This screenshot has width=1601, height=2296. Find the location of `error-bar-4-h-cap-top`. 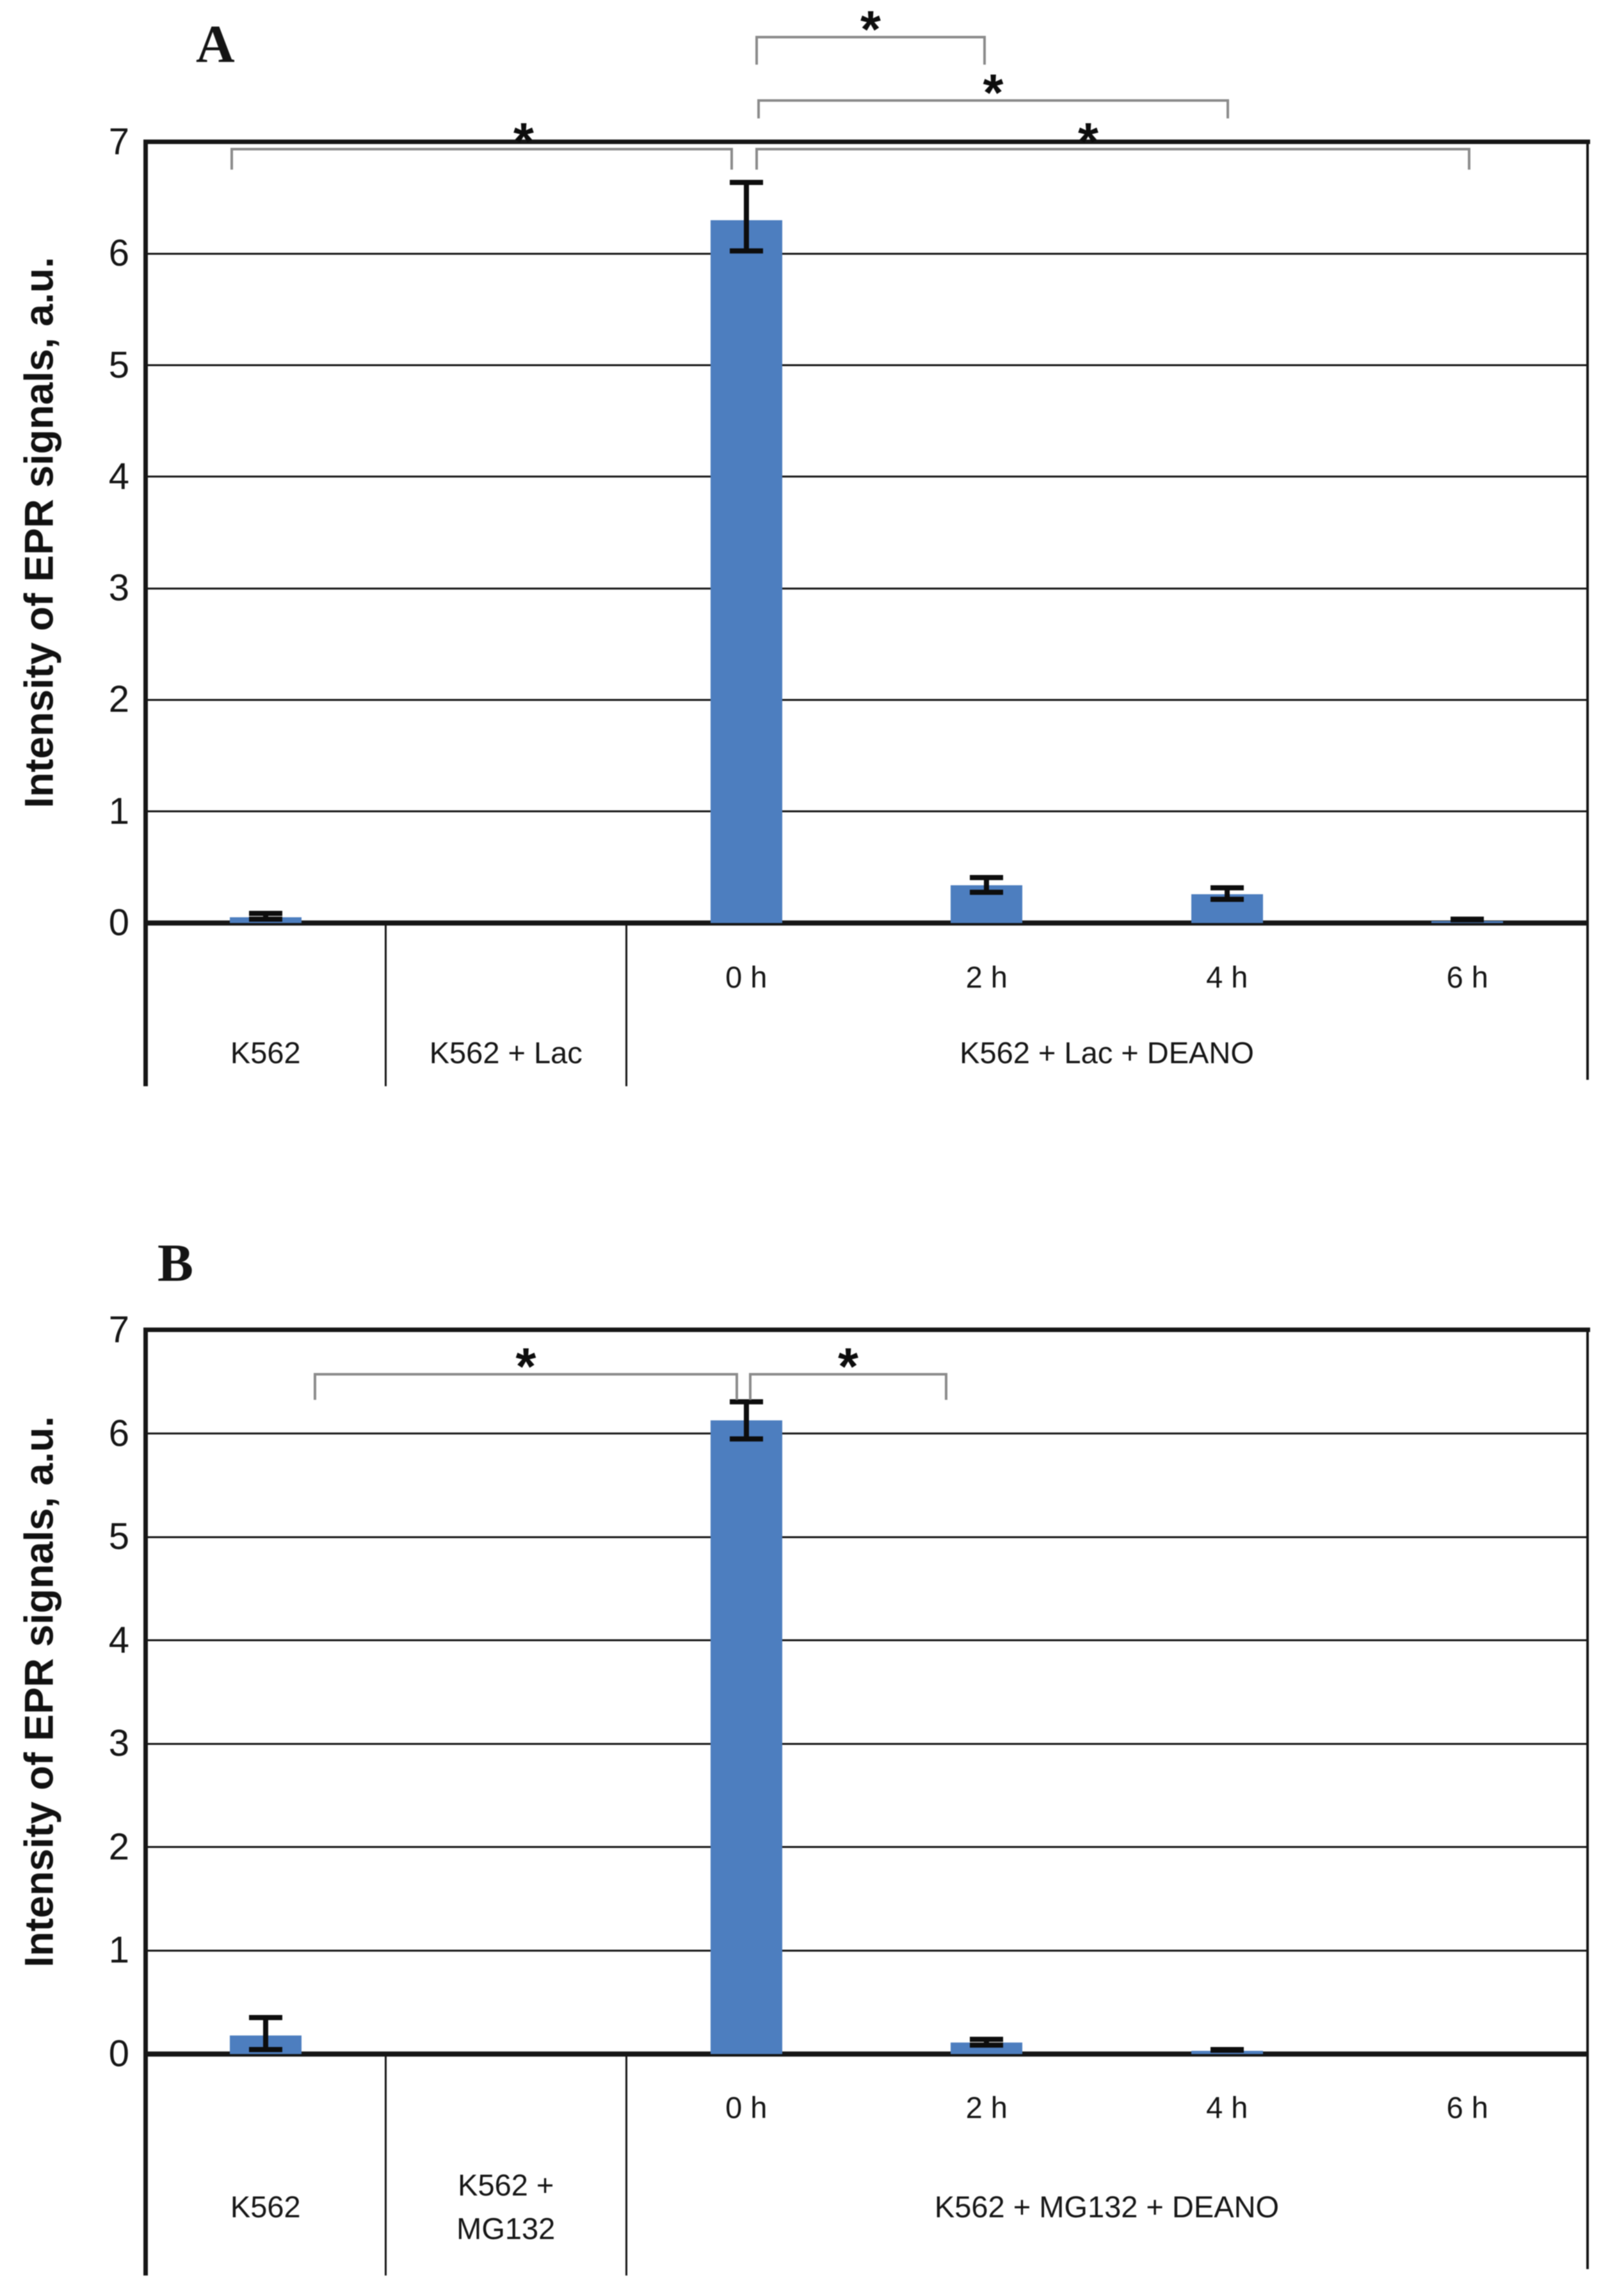

error-bar-4-h-cap-top is located at coordinates (1227, 887).